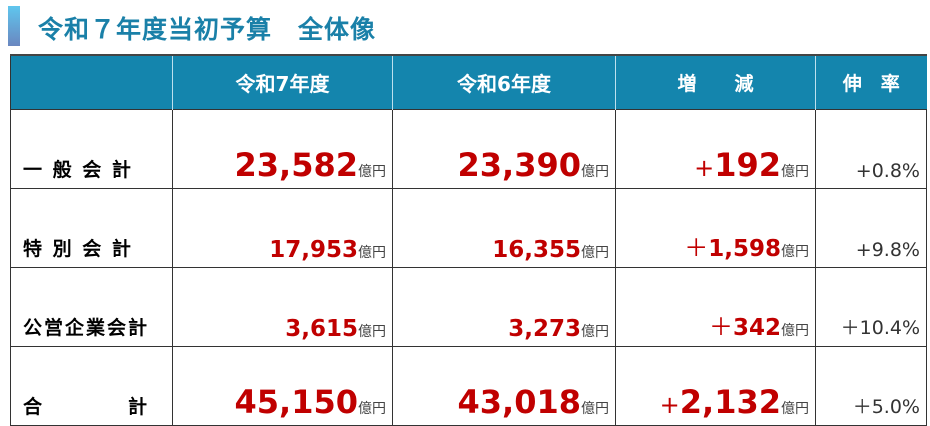 The height and width of the screenshot is (426, 930). I want to click on diff-cell: ＋342億円, so click(715, 307).